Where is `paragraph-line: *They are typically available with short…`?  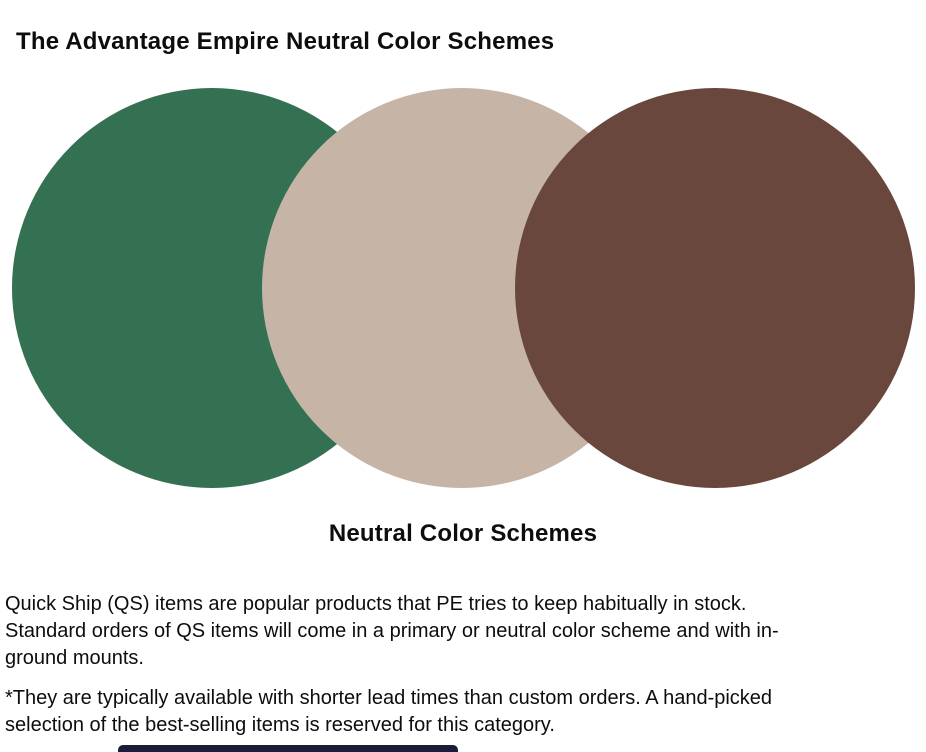 paragraph-line: *They are typically available with short… is located at coordinates (389, 698).